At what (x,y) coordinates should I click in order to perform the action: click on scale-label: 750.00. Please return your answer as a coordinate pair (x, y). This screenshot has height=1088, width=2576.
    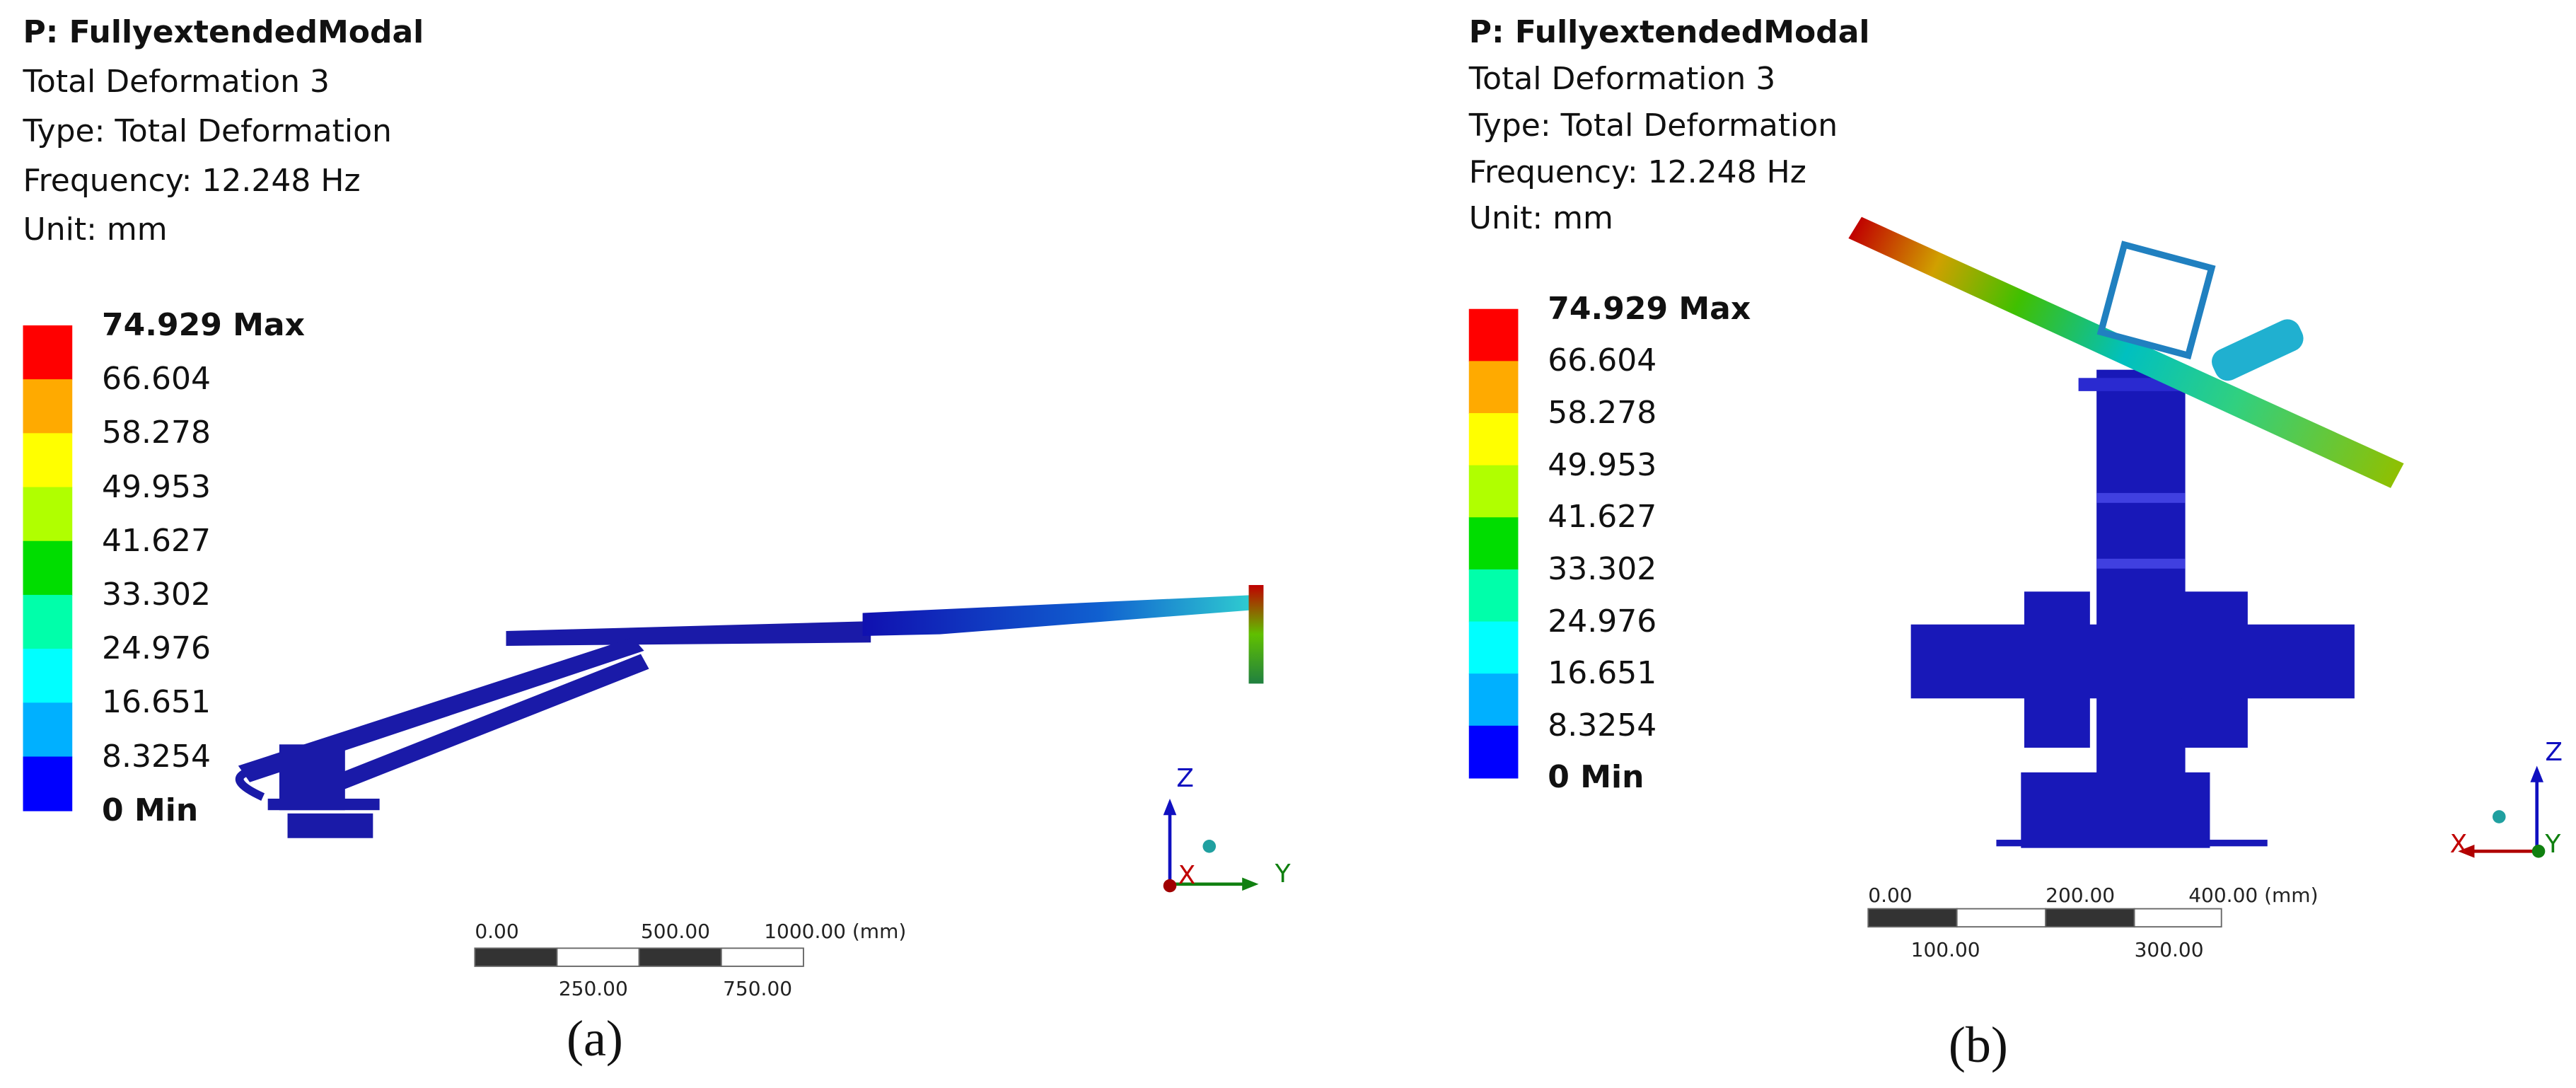
    Looking at the image, I should click on (758, 989).